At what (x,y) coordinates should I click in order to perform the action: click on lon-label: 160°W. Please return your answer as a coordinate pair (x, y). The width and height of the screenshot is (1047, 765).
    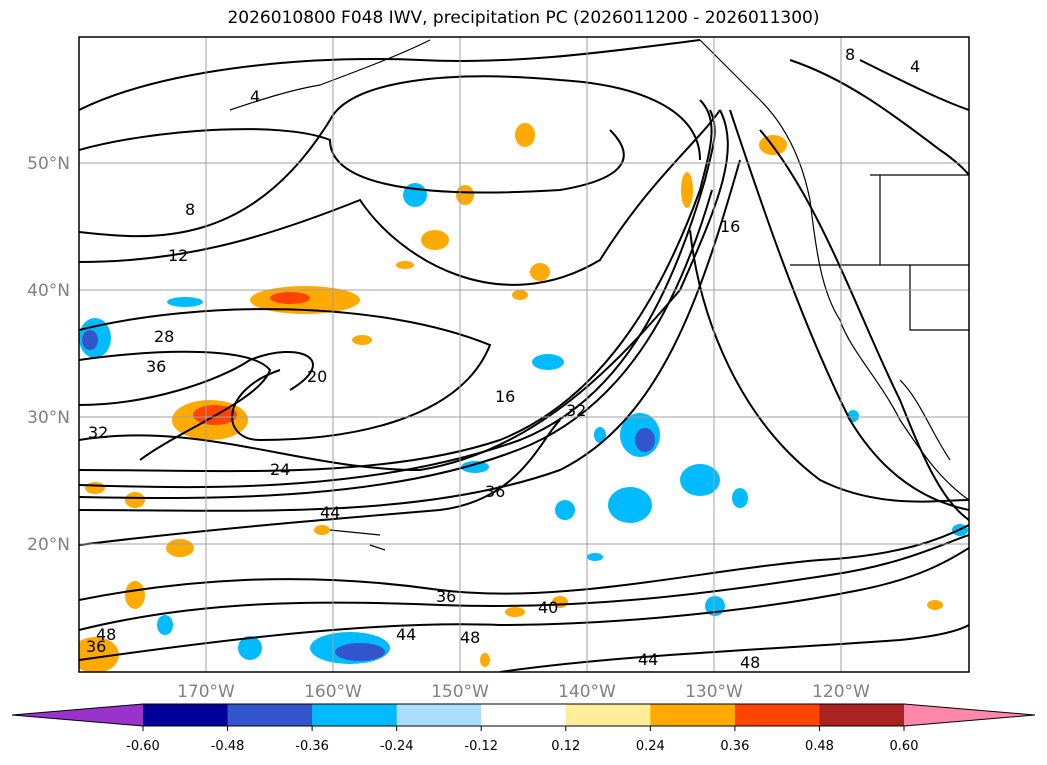
    Looking at the image, I should click on (333, 692).